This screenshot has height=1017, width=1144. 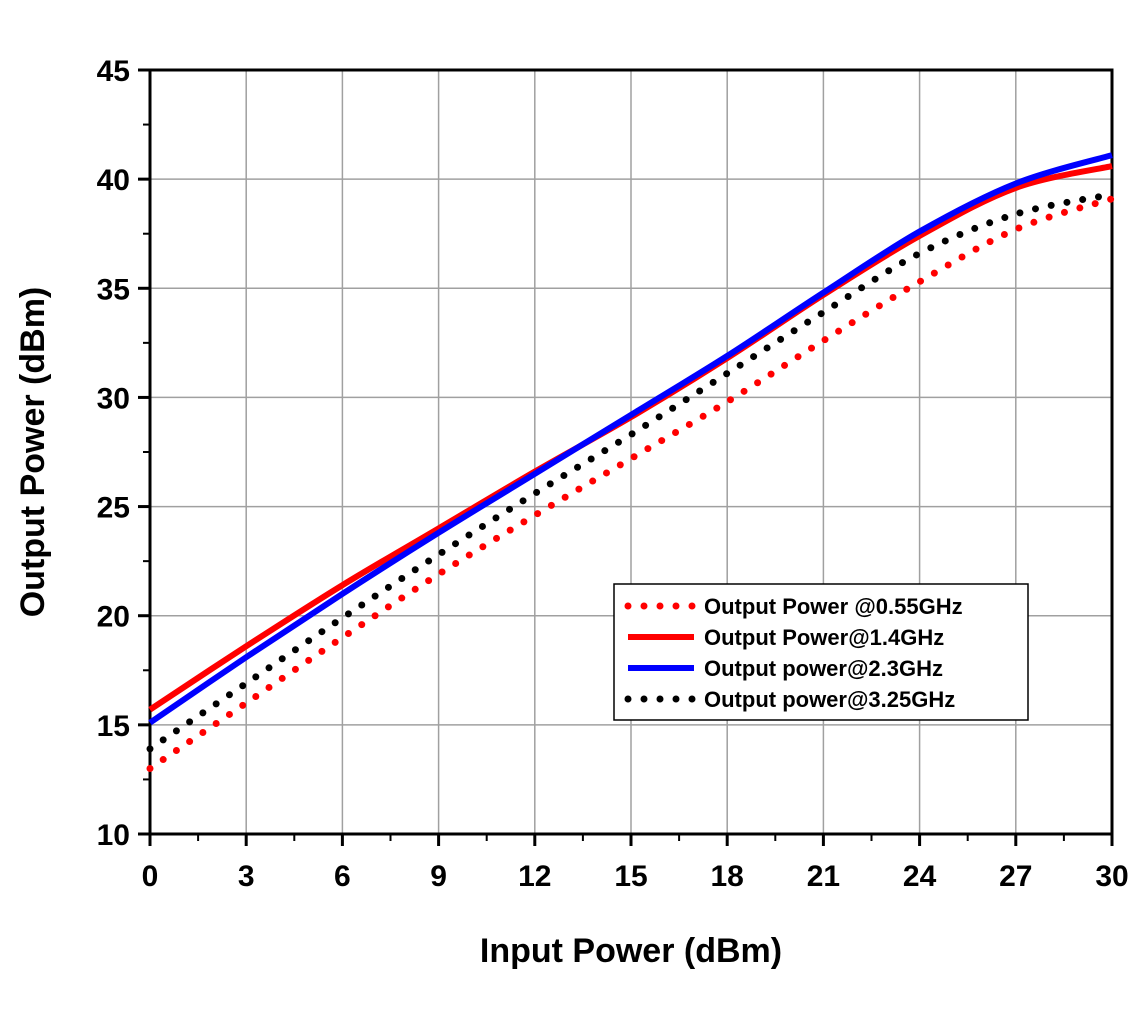 What do you see at coordinates (342, 876) in the screenshot?
I see `x-tick-label: 6` at bounding box center [342, 876].